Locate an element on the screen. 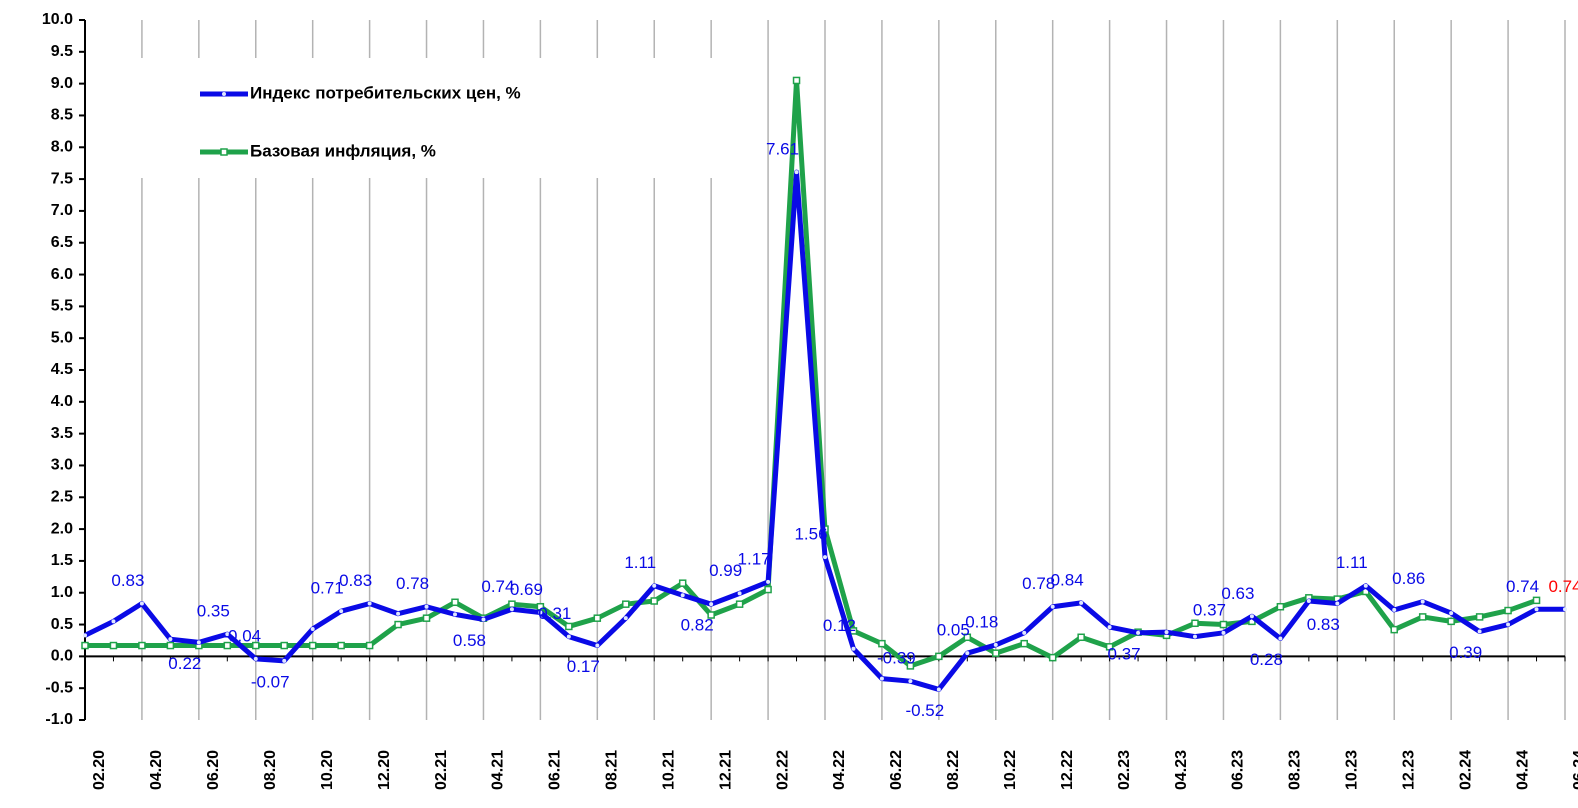 Image resolution: width=1578 pixels, height=808 pixels. data-label: -0.04 is located at coordinates (241, 635).